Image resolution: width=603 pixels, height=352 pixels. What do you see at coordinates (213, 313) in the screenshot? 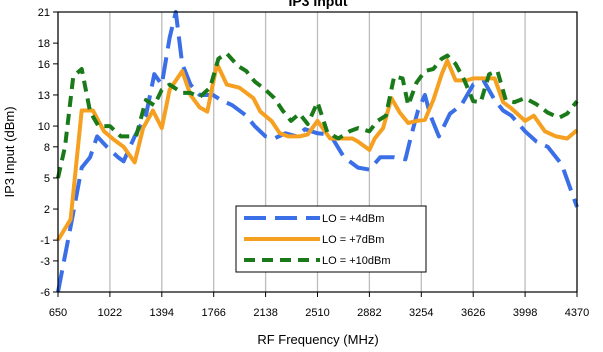
I see `x-tick-label: 1766` at bounding box center [213, 313].